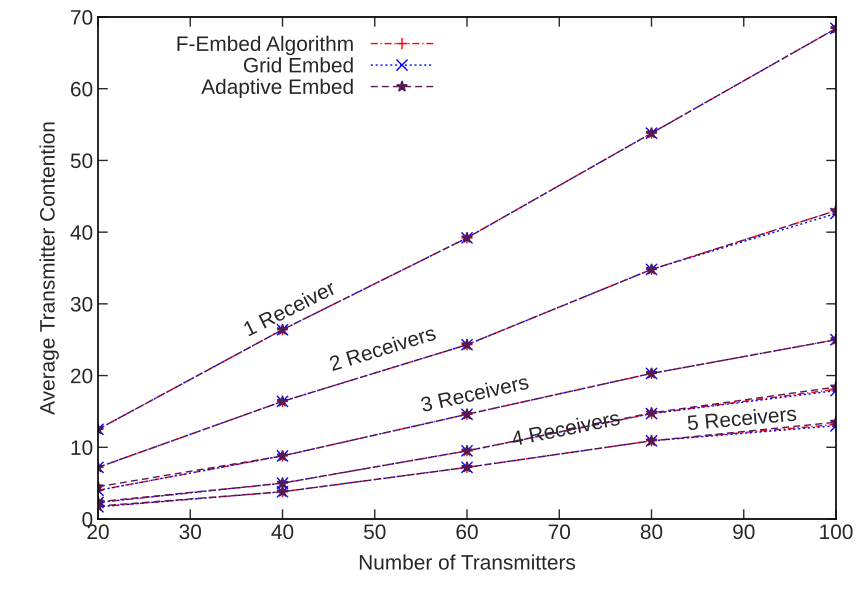  I want to click on y-axis-title: Average Transmitter Contention, so click(49, 268).